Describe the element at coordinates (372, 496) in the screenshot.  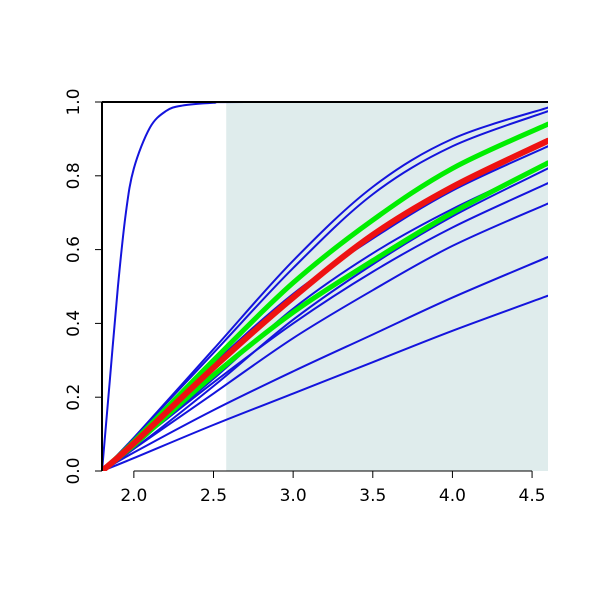
I see `x-tick-label-3: 3.5` at that location.